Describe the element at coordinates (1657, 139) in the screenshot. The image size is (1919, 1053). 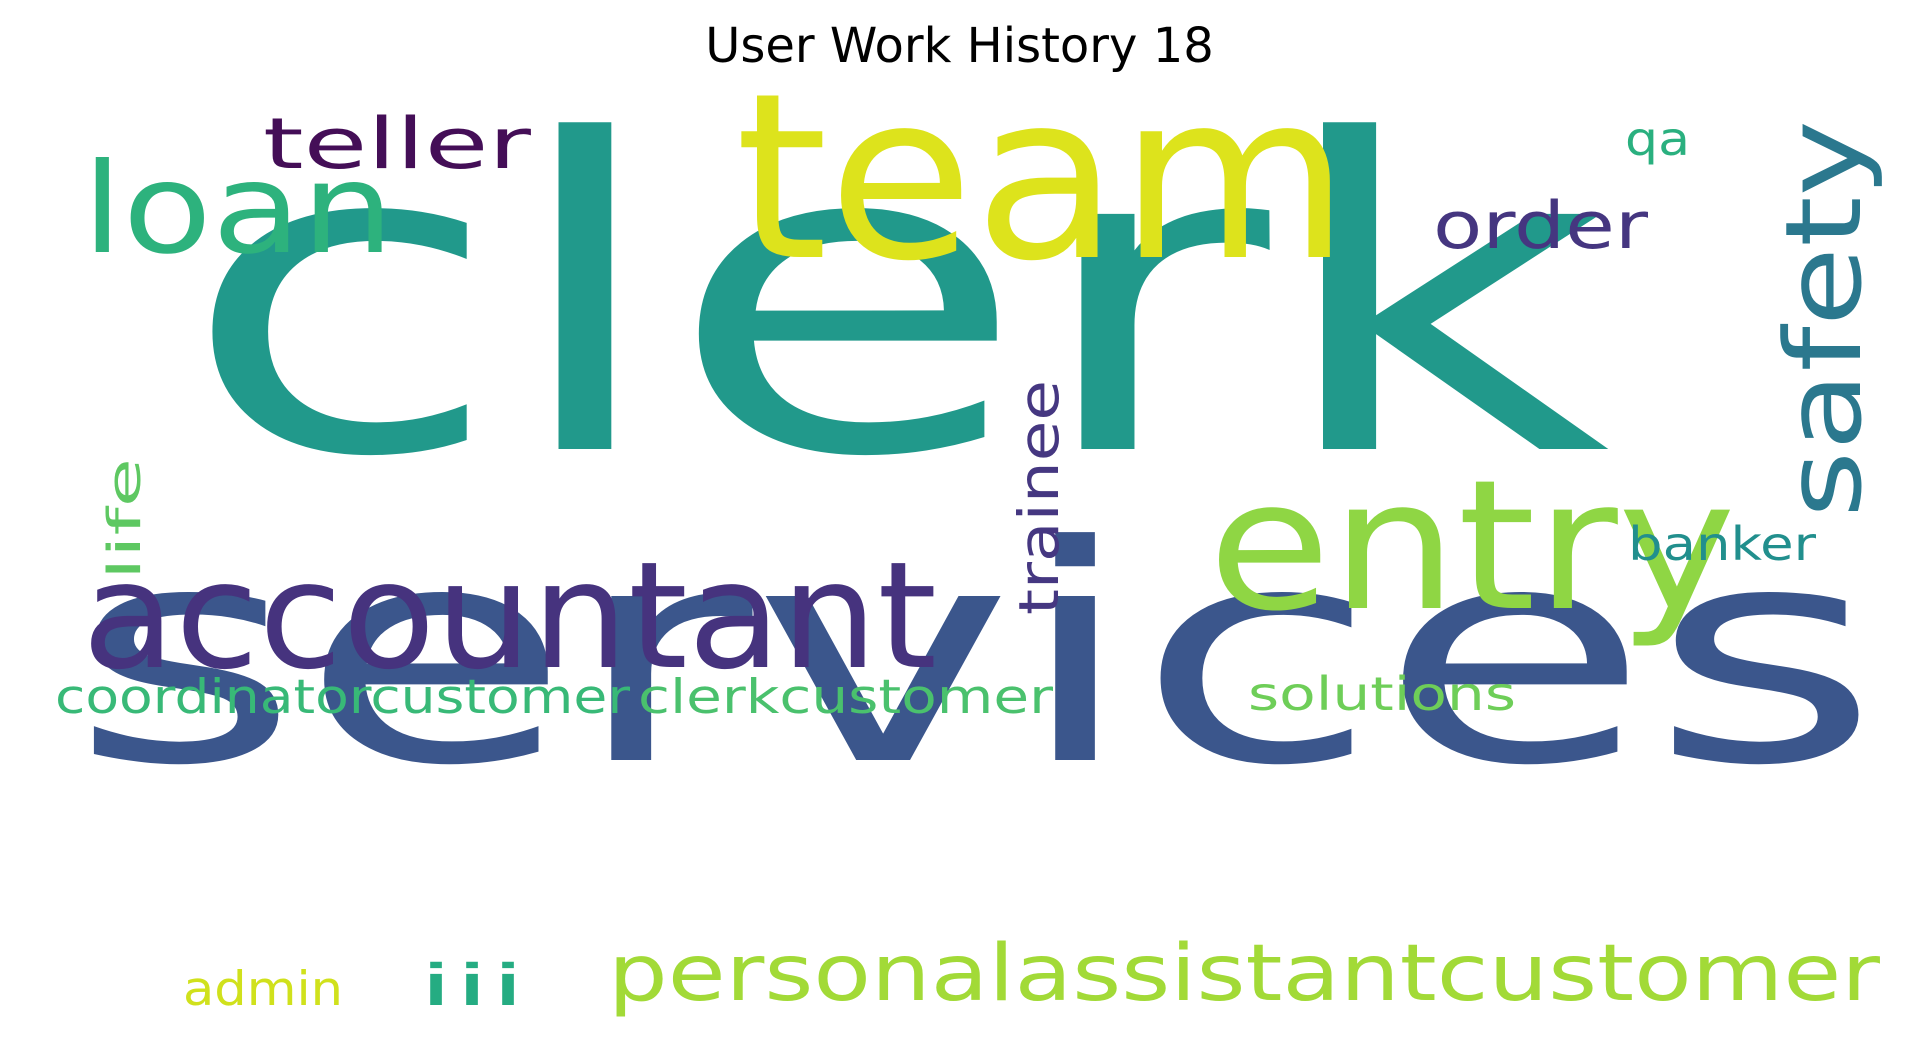
I see `word-qa: qa` at that location.